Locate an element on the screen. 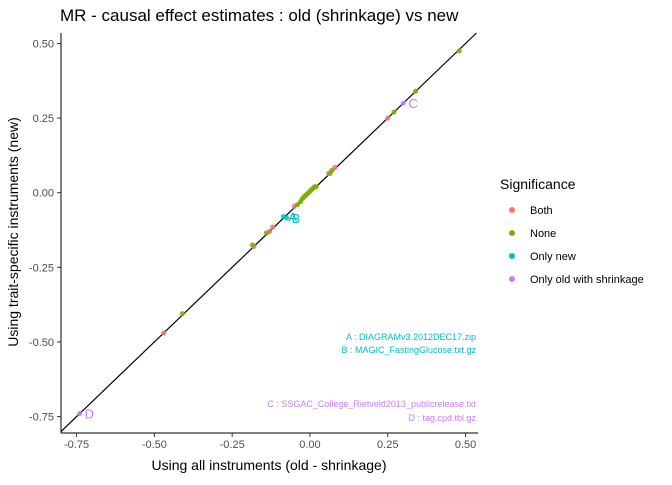 This screenshot has height=485, width=672. y-tick-label: 0.50 is located at coordinates (43, 44).